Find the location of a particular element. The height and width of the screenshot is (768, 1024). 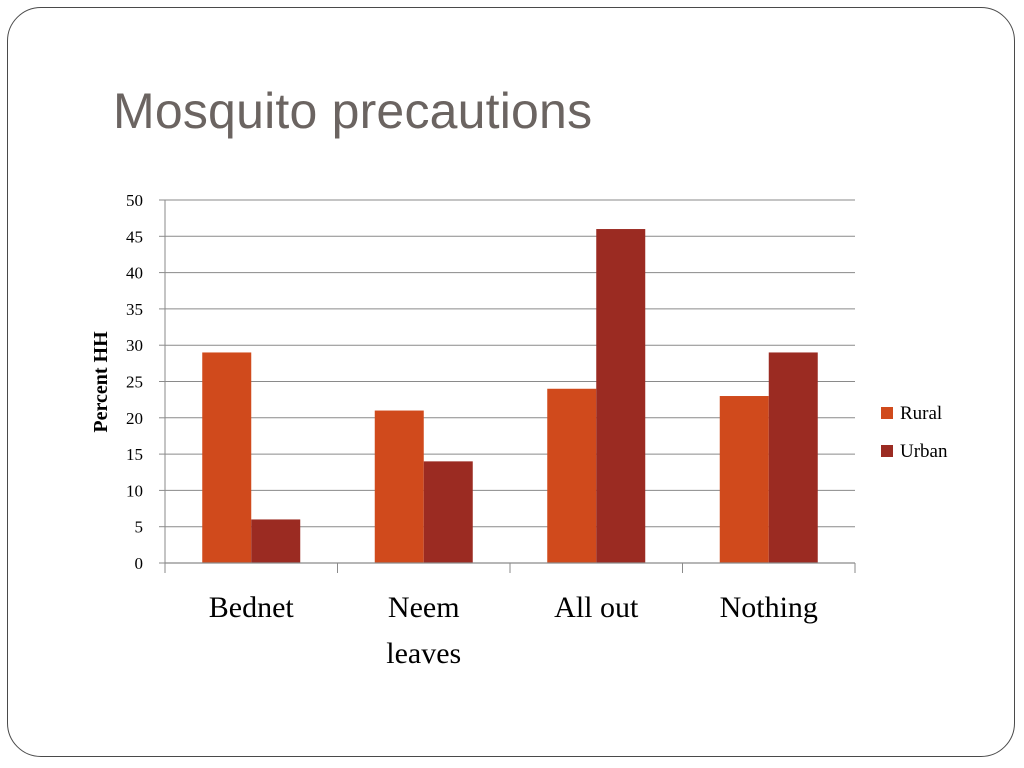

category-label: leaves is located at coordinates (423, 653).